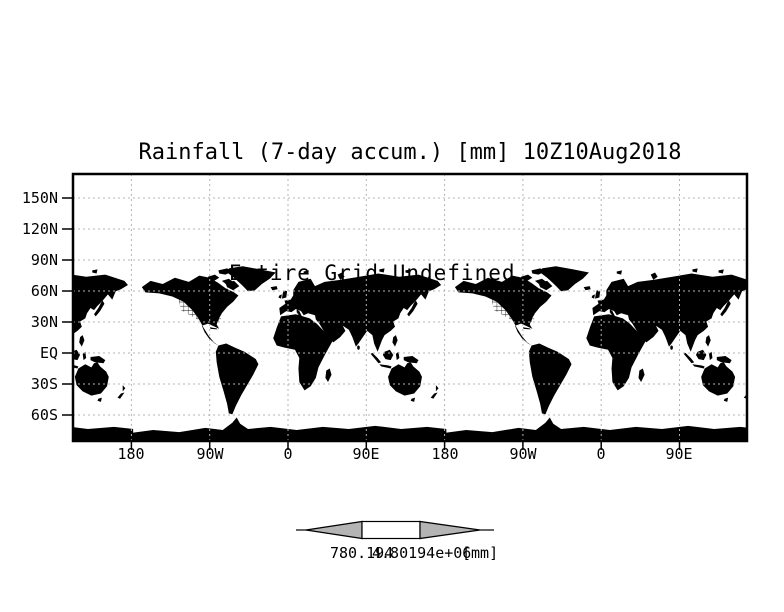 This screenshot has width=784, height=612. I want to click on y-tick-label-eq: EQ, so click(48, 353).